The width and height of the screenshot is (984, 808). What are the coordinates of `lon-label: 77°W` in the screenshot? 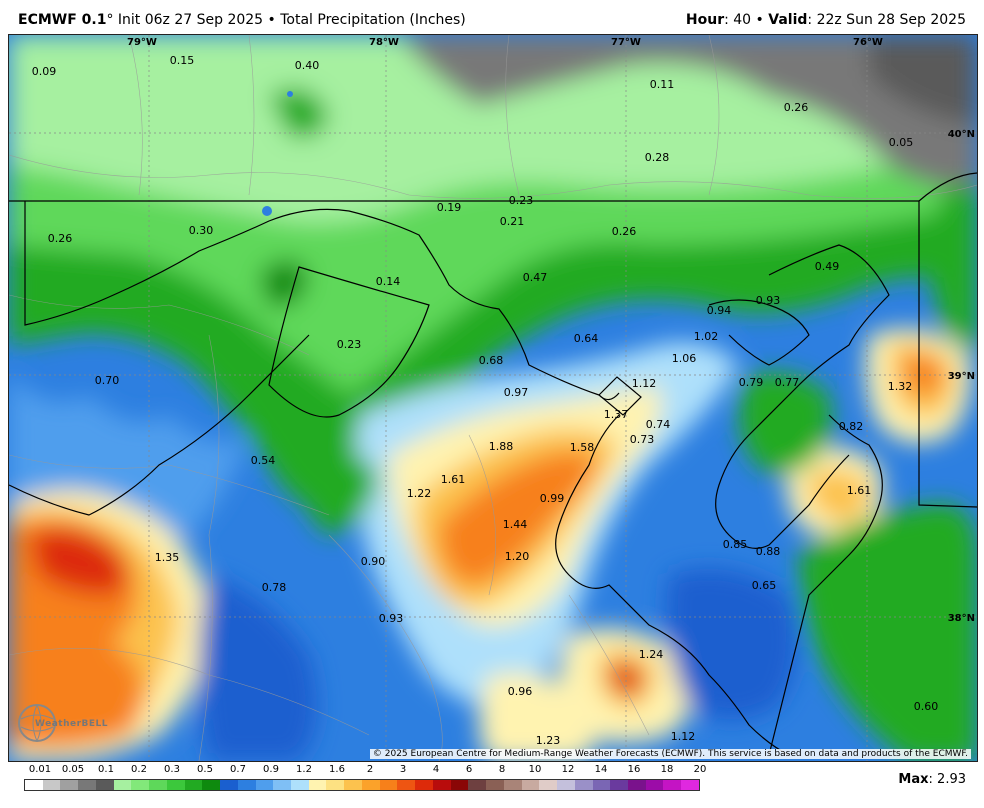 It's located at (626, 42).